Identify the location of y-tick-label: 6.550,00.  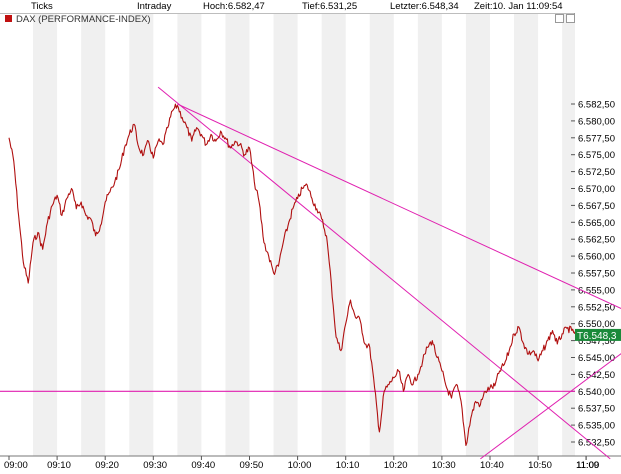
(596, 324).